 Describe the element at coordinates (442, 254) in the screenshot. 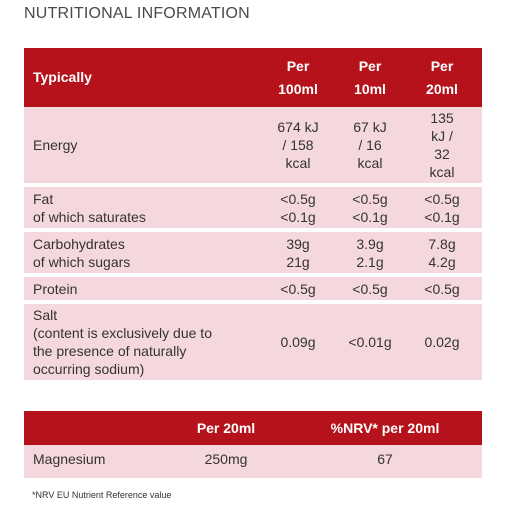

I see `cell-carbs-20ml: 7.8g 4.2g` at that location.